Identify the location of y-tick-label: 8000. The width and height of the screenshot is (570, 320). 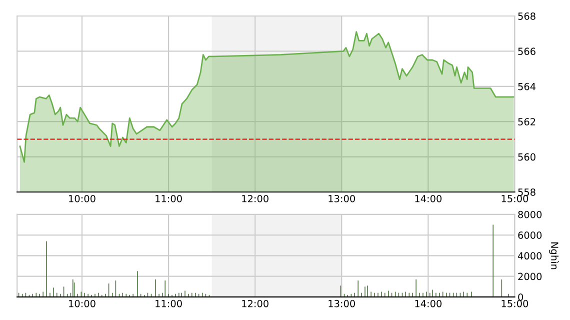
(530, 214).